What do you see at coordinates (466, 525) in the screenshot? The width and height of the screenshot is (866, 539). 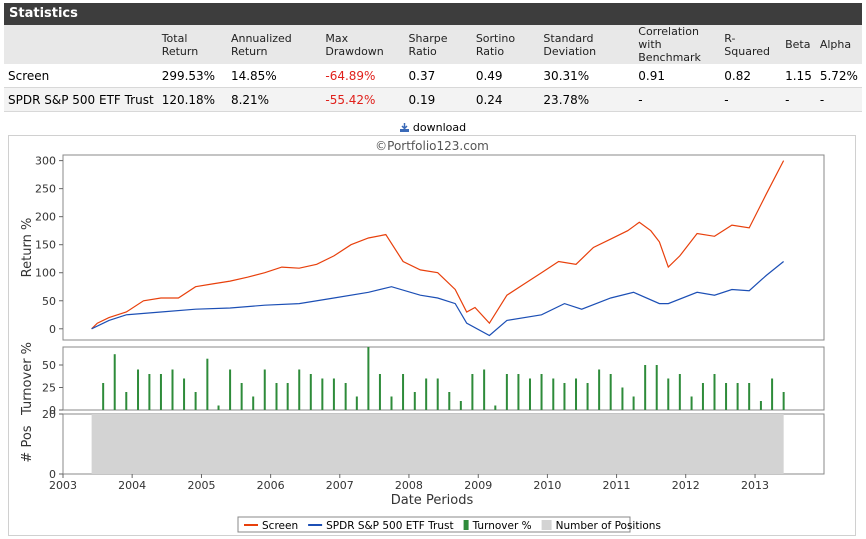 I see `legend-swatch` at bounding box center [466, 525].